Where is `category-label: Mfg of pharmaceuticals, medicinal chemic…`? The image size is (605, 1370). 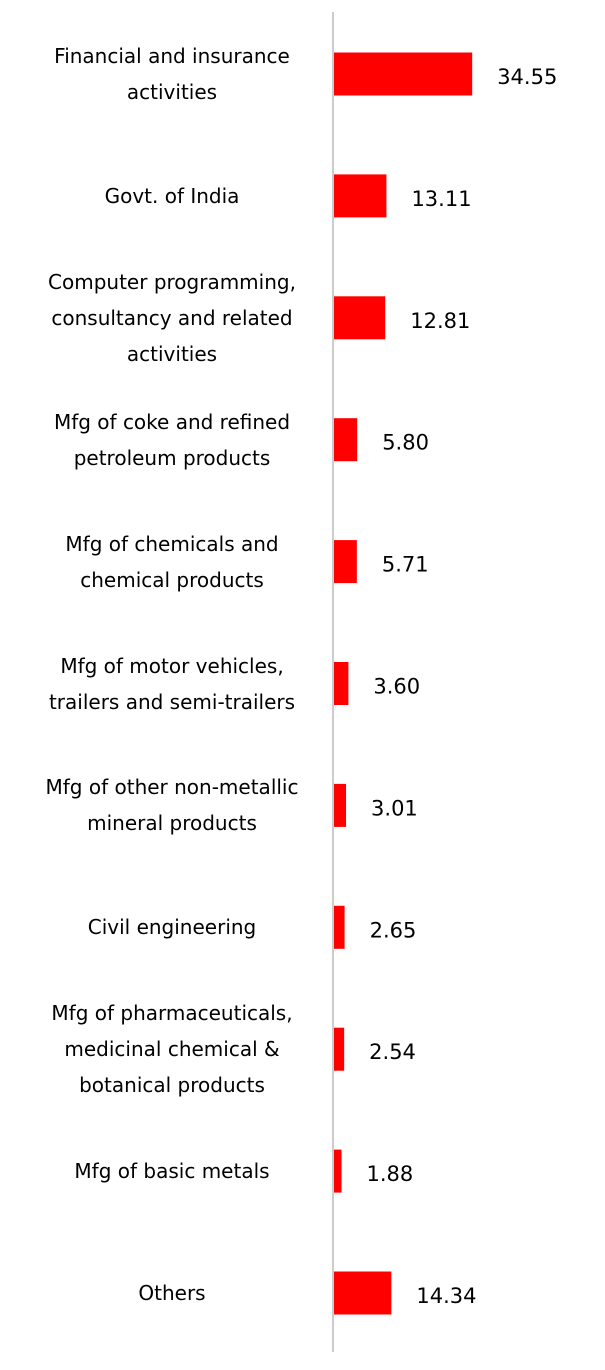
category-label: Mfg of pharmaceuticals, medicinal chemic… is located at coordinates (172, 1049).